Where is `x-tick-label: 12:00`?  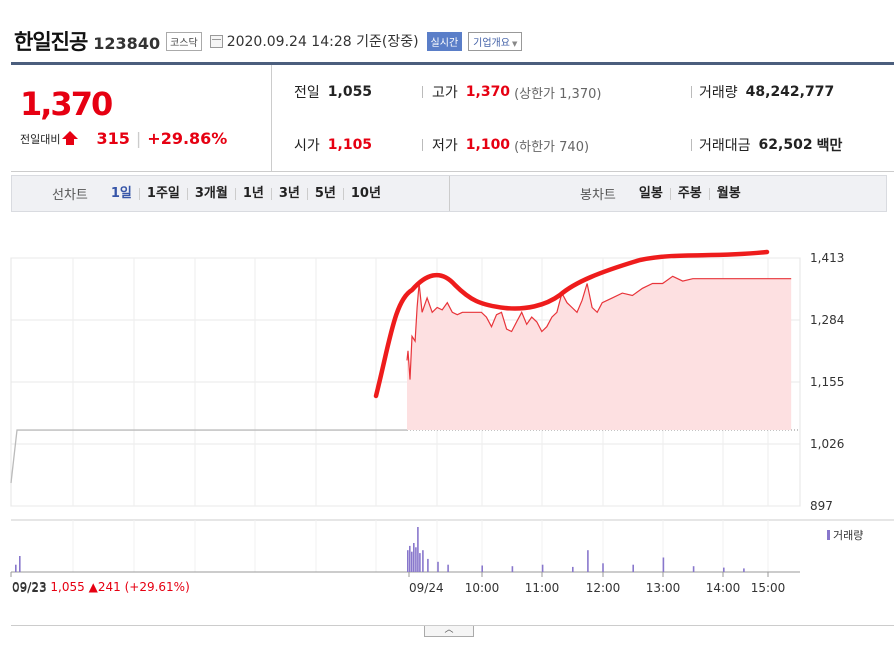
x-tick-label: 12:00 is located at coordinates (603, 588).